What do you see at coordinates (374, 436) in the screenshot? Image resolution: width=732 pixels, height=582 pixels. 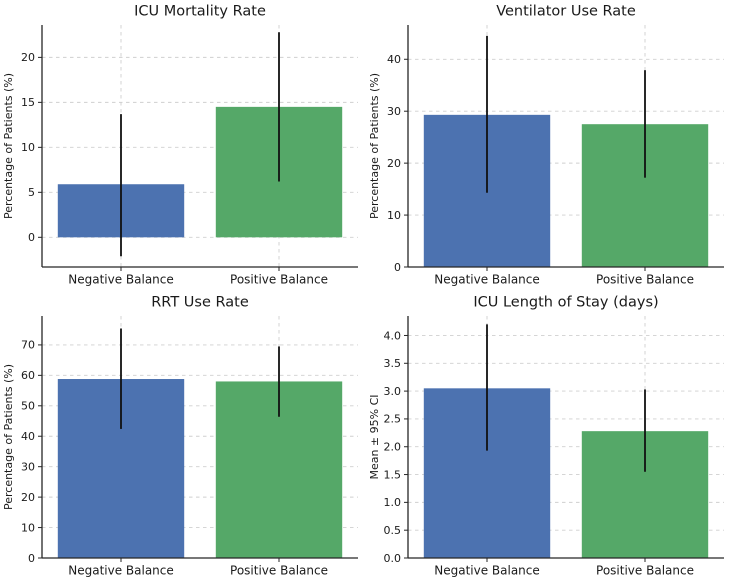 I see `y-axis-label: Mean ± 95% CI` at bounding box center [374, 436].